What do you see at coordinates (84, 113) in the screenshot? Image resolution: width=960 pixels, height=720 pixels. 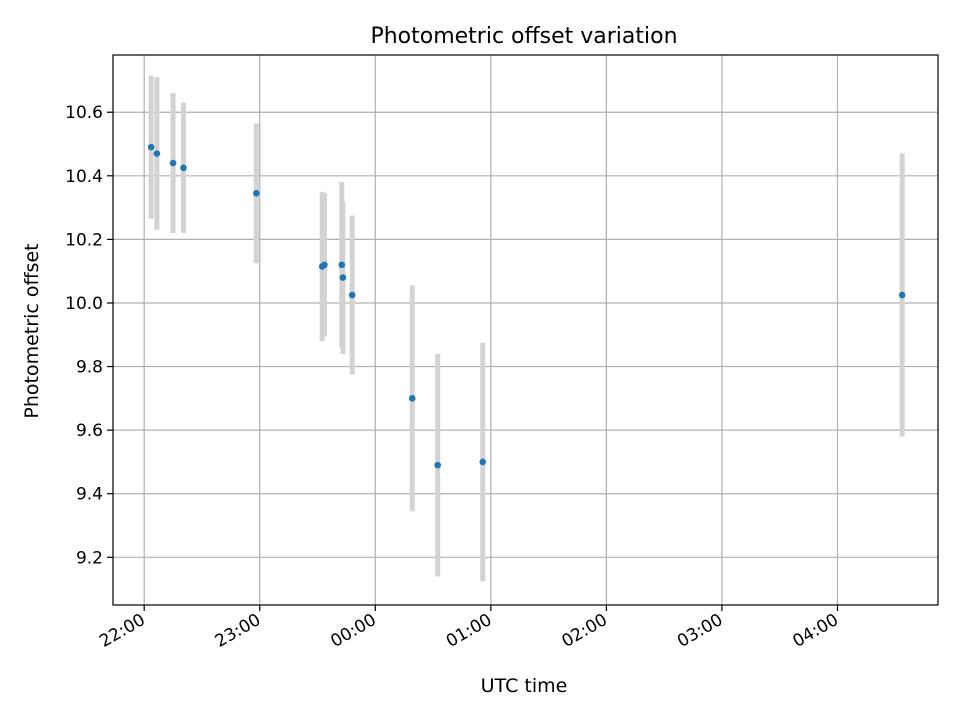 I see `y-tick-label: 10.6` at bounding box center [84, 113].